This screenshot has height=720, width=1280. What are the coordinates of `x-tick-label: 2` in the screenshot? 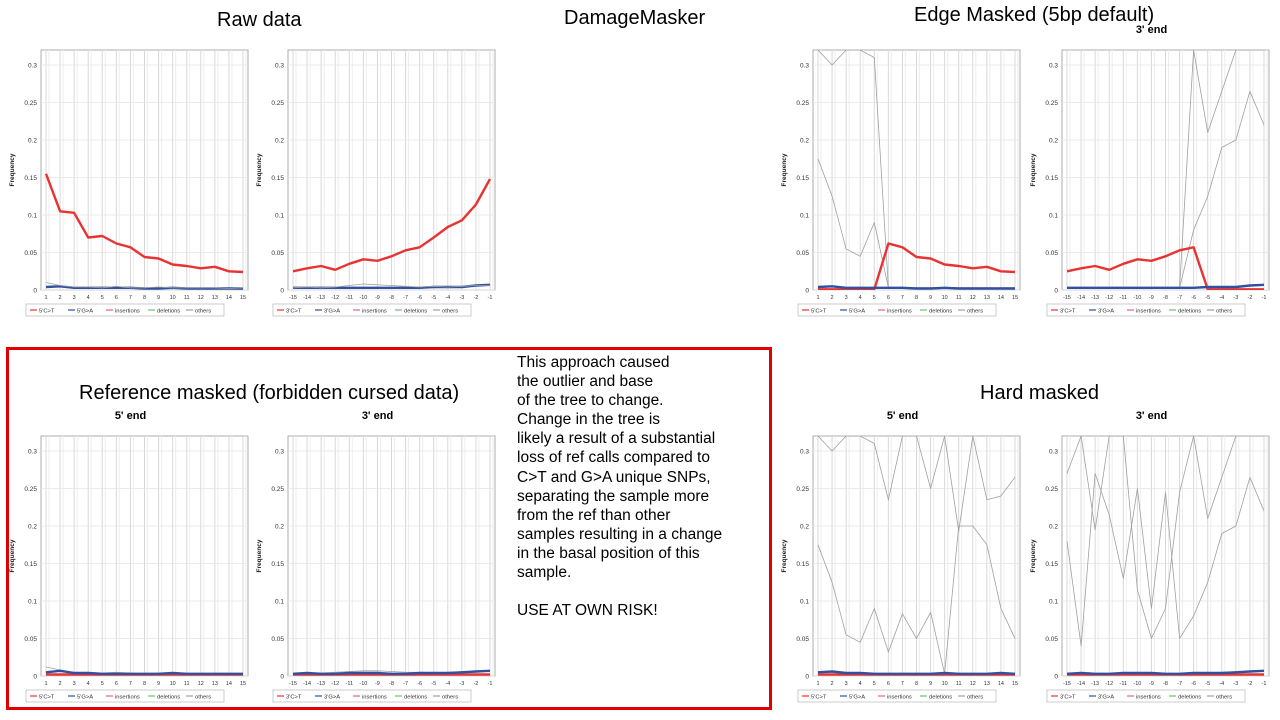 It's located at (832, 298).